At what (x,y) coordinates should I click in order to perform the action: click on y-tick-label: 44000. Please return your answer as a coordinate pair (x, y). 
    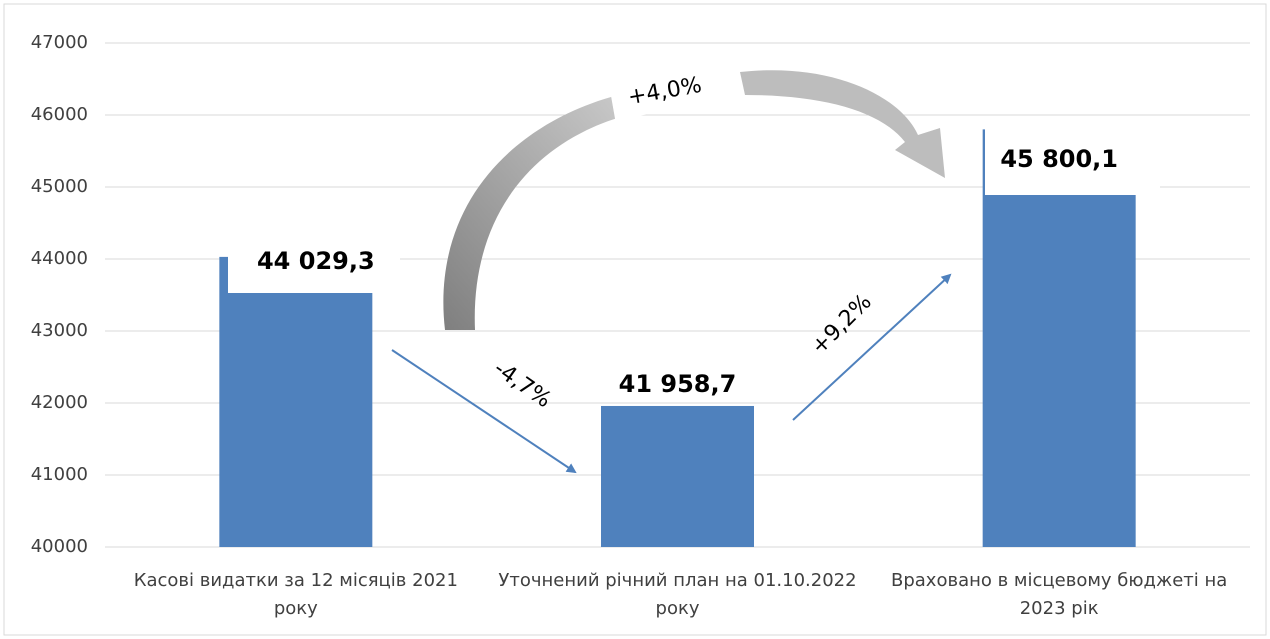
    Looking at the image, I should click on (59, 258).